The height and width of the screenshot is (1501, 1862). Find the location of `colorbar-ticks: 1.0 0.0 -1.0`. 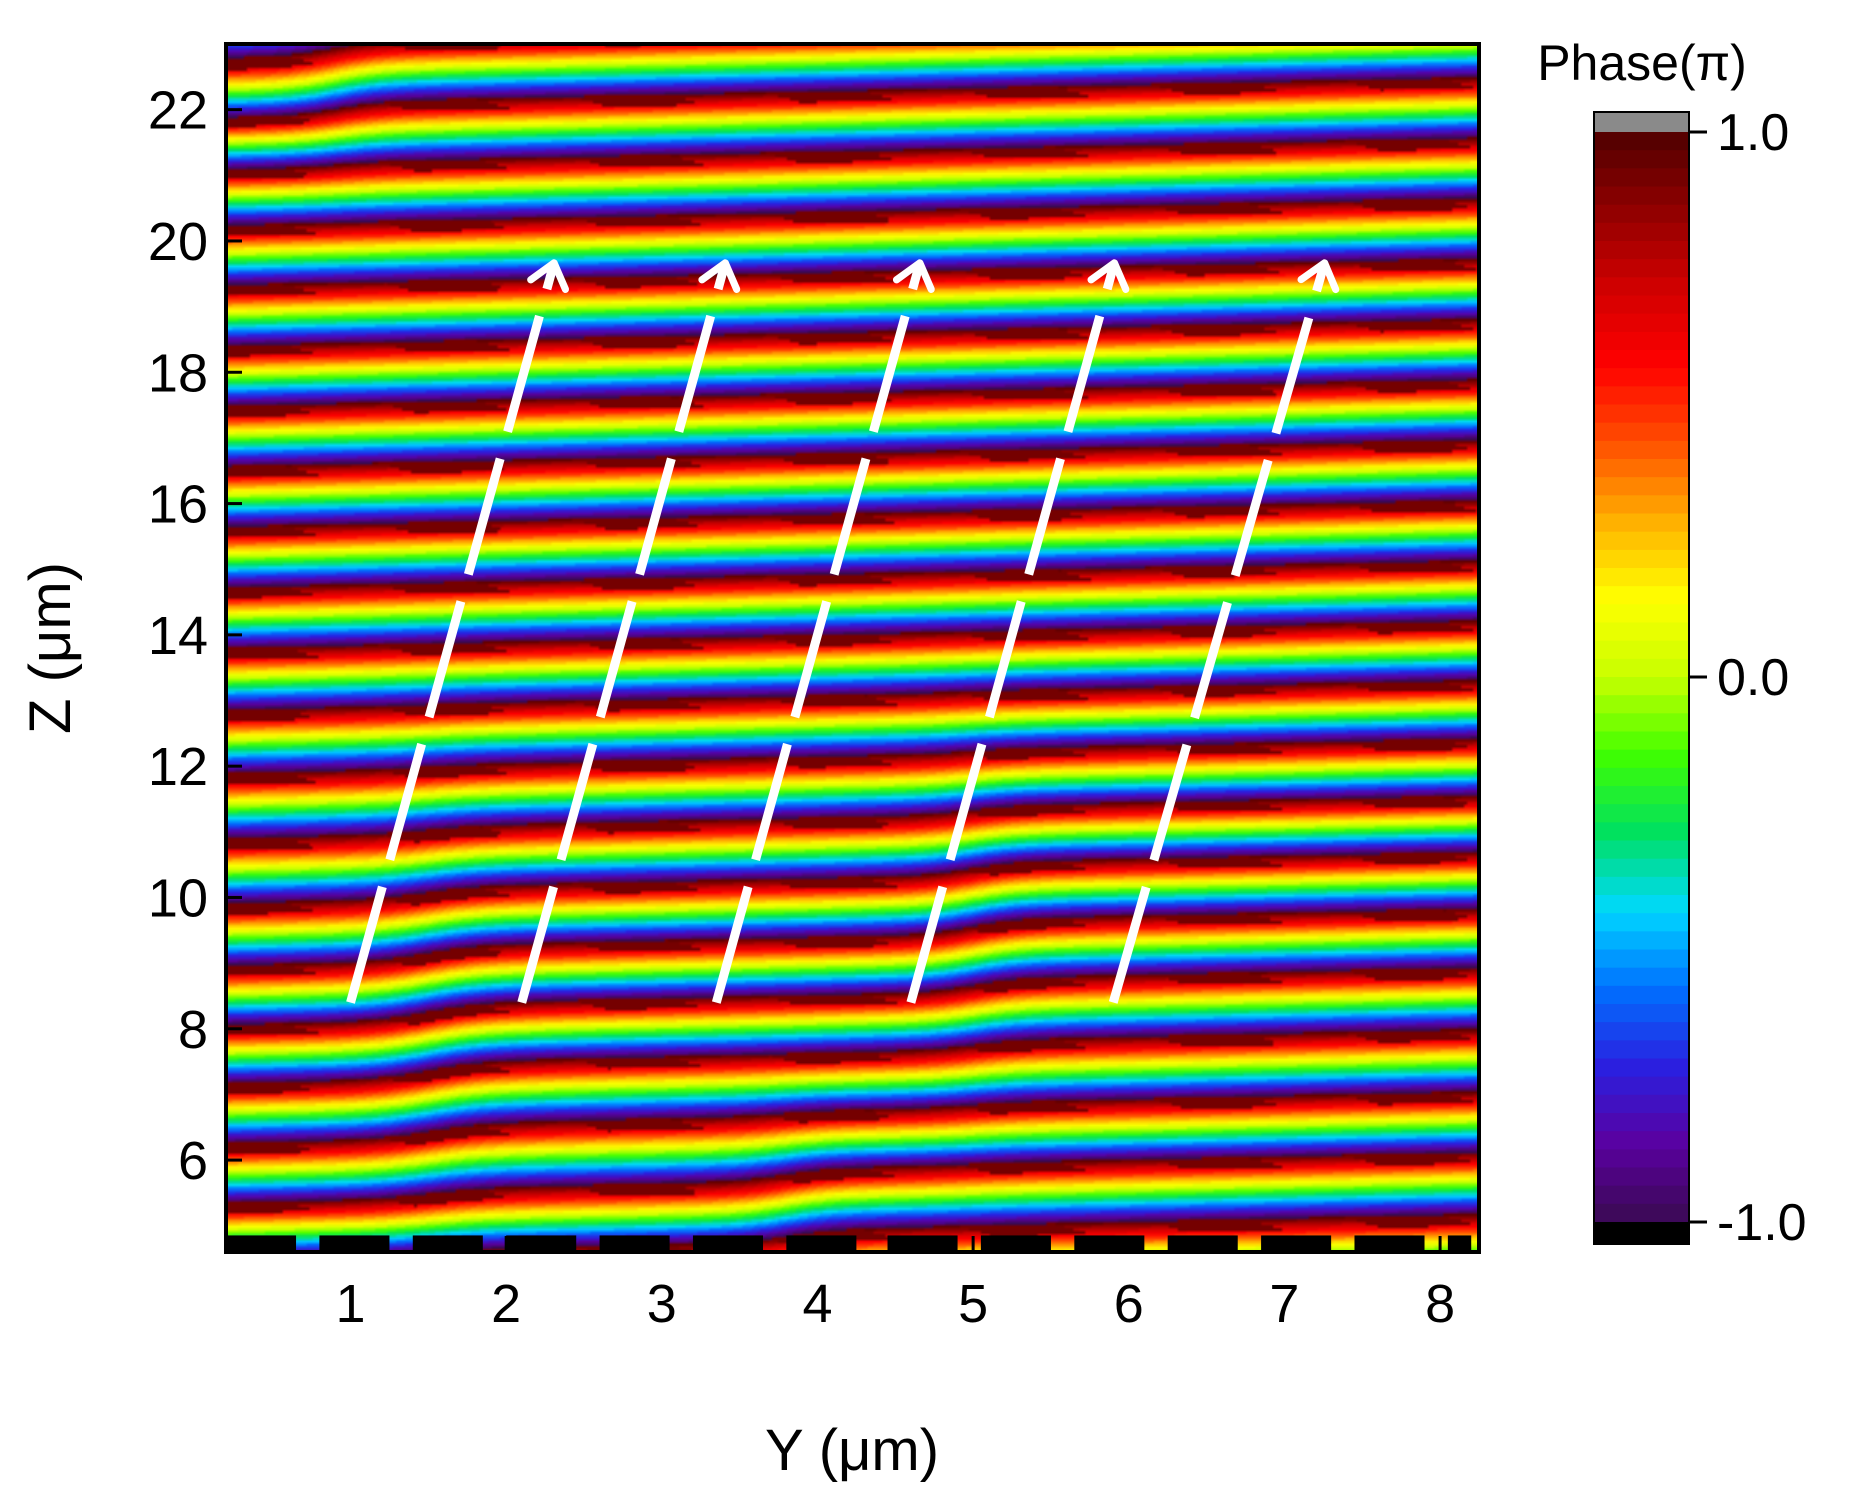

colorbar-ticks: 1.0 0.0 -1.0 is located at coordinates (1748, 678).